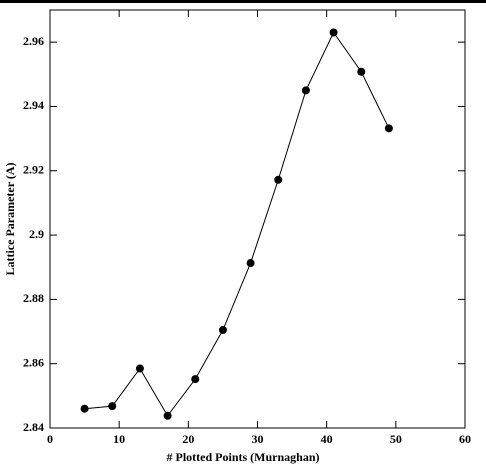 This screenshot has width=486, height=472. I want to click on y-tick-label: 2.88, so click(33, 298).